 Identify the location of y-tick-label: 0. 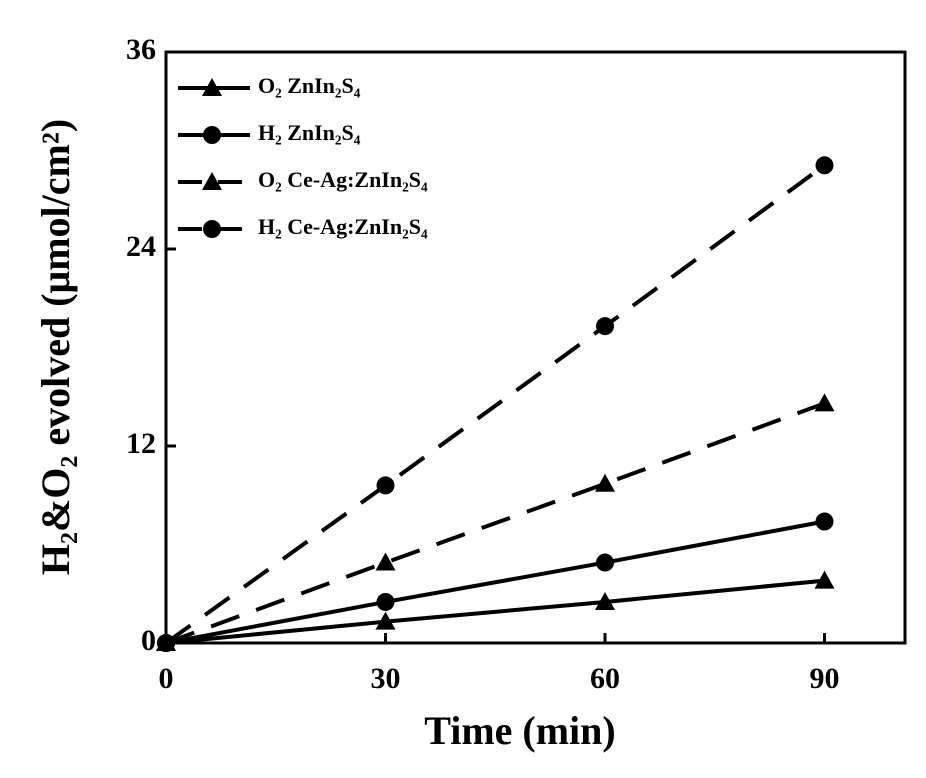
(148, 640).